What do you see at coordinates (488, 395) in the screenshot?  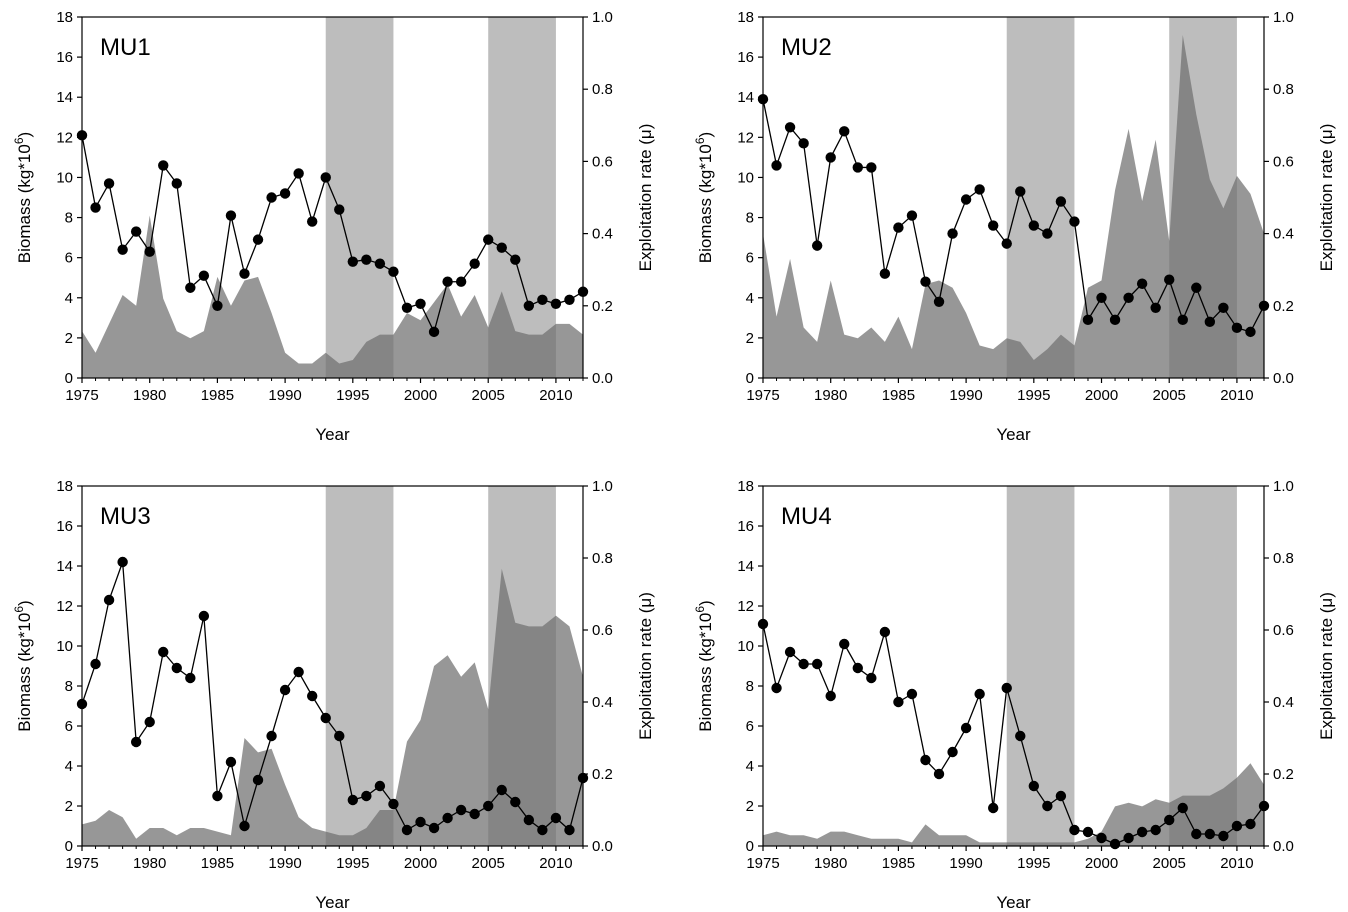 I see `x-tick-label: 2005` at bounding box center [488, 395].